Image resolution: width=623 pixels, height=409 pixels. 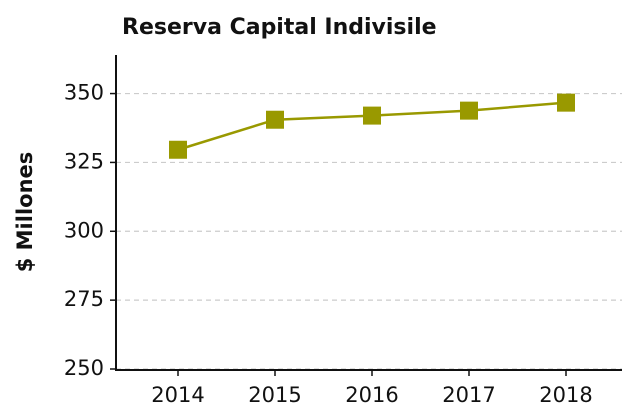 I want to click on y-tick-label: 300, so click(x=84, y=230).